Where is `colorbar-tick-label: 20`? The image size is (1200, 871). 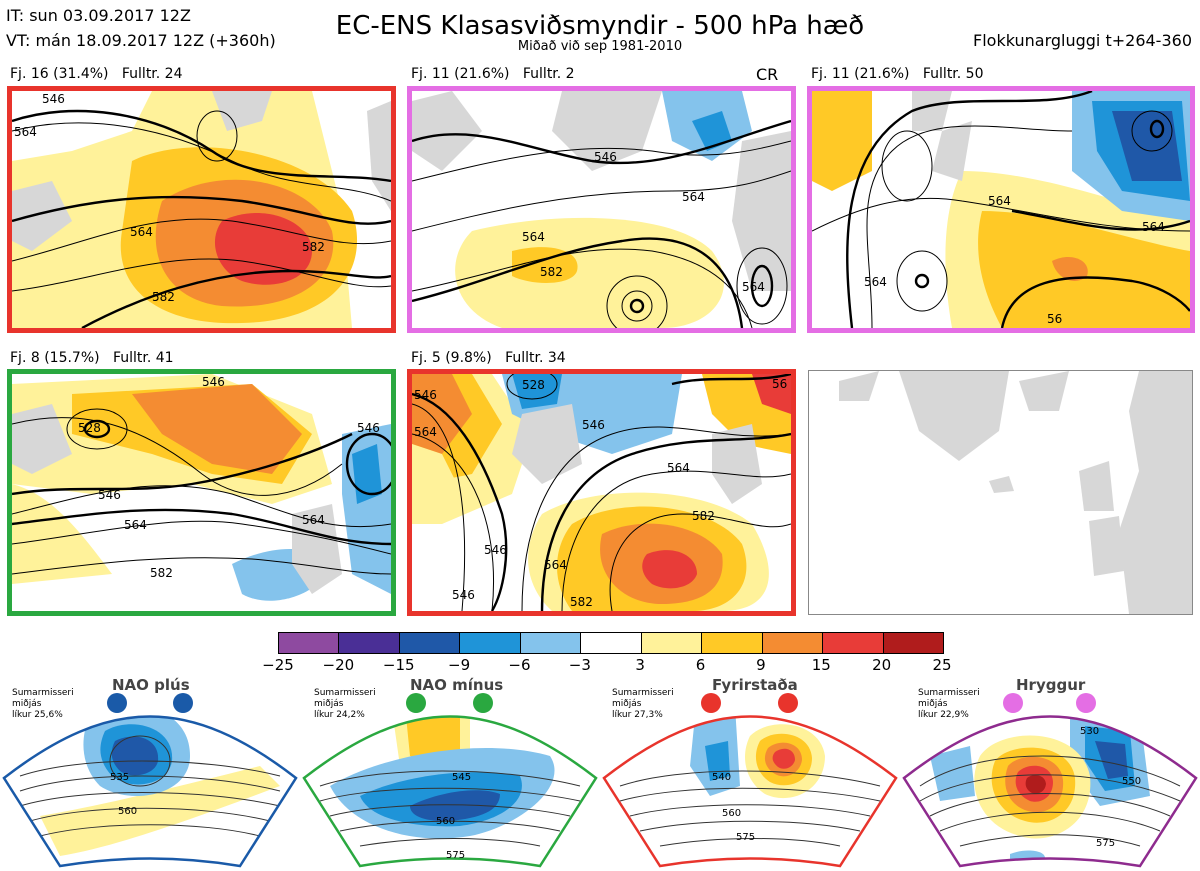
colorbar-tick-label: 20 is located at coordinates (882, 665).